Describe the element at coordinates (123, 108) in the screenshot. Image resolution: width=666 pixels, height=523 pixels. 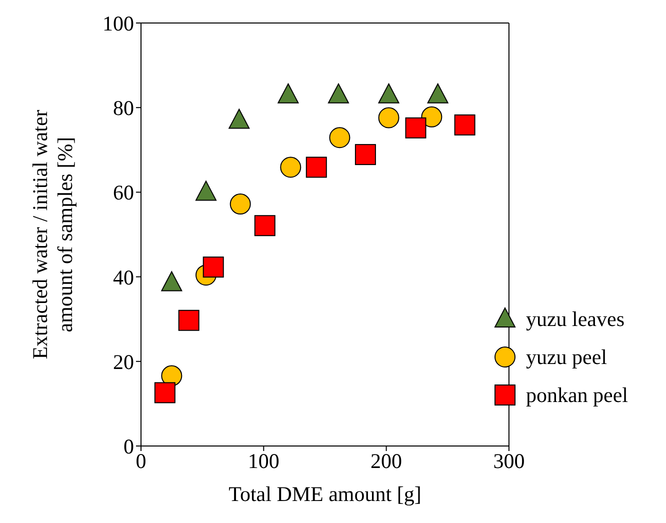
I see `y-tick-label: 80` at that location.